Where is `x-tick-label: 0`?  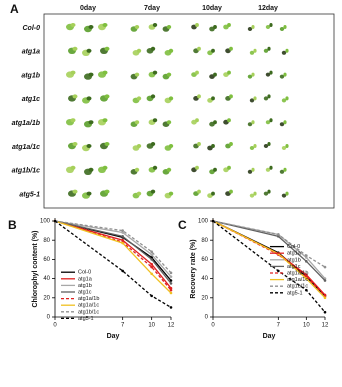 x-tick-label: 0 is located at coordinates (213, 326).